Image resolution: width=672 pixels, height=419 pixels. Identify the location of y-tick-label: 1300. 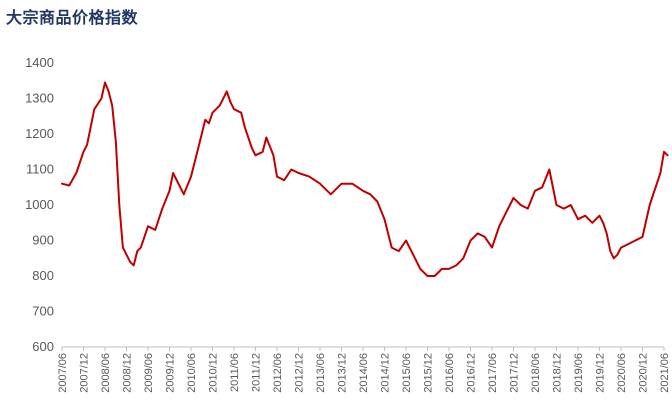
(39, 98).